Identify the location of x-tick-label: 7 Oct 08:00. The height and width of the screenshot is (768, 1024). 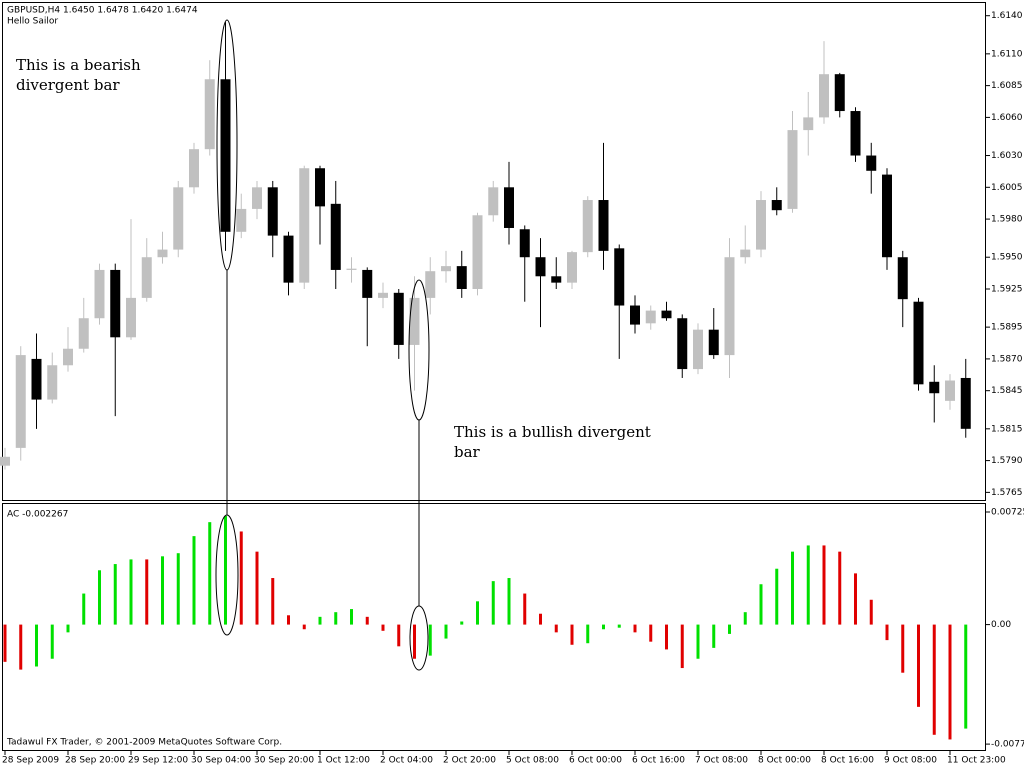
(721, 761).